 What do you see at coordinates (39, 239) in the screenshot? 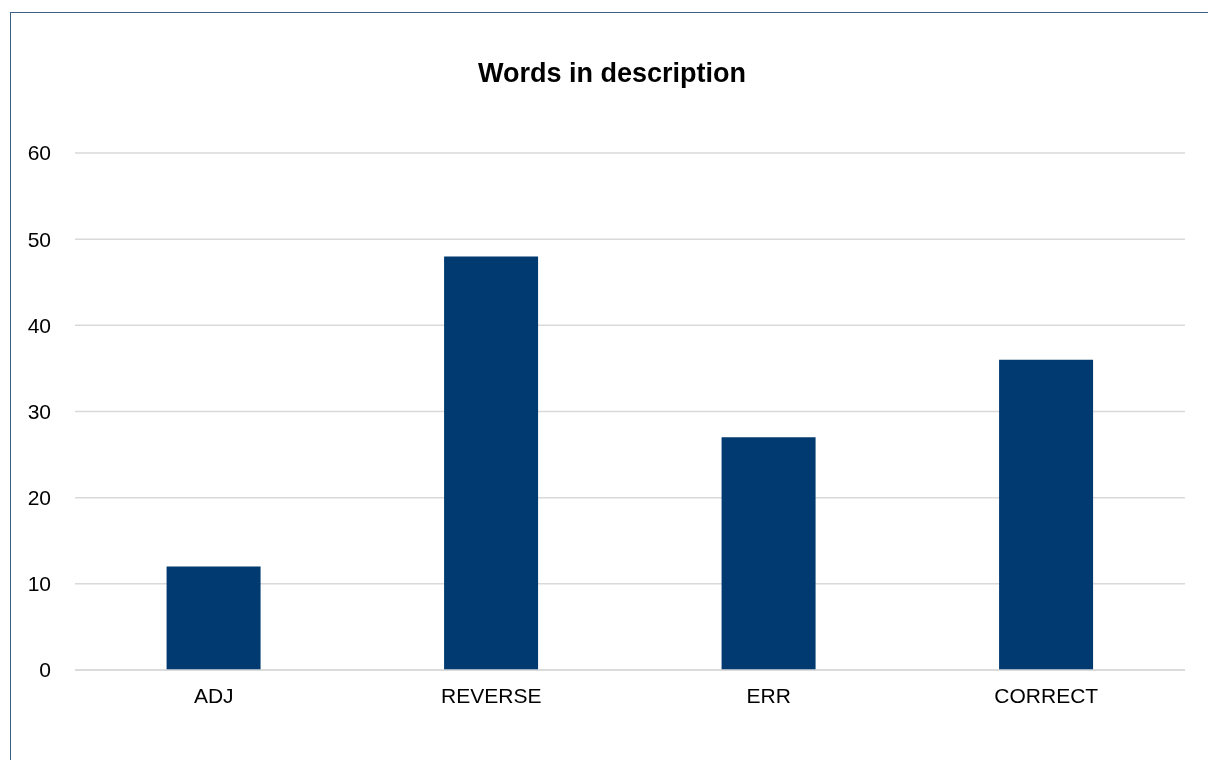
I see `y-tick-label: 50` at bounding box center [39, 239].